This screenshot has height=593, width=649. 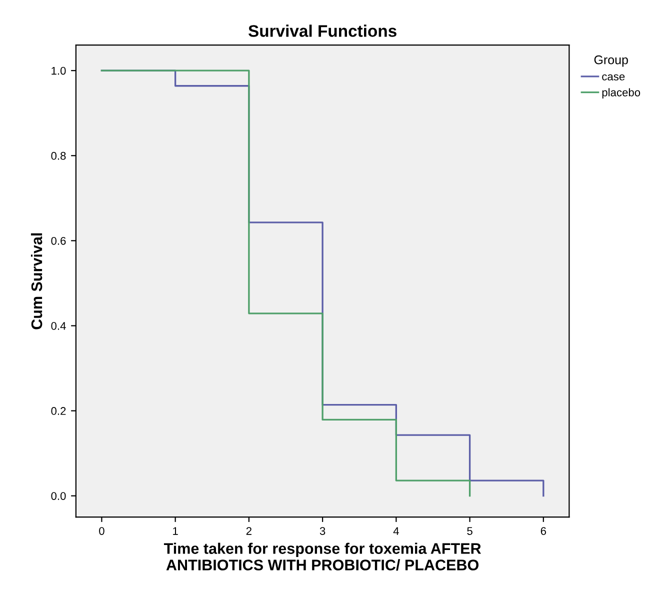 I want to click on chart-title: Survival Functions, so click(x=322, y=30).